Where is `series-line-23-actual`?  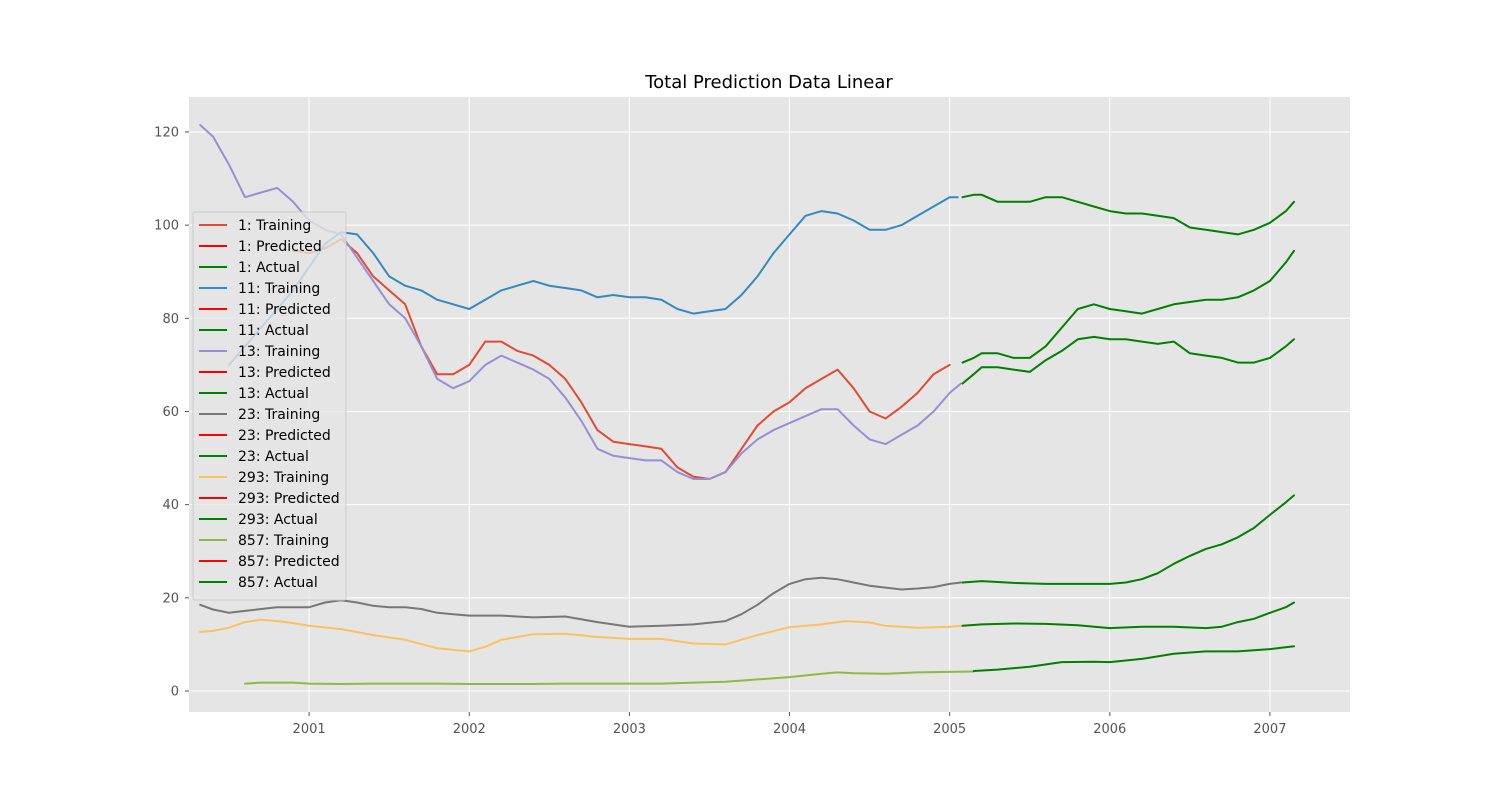
series-line-23-actual is located at coordinates (1128, 539).